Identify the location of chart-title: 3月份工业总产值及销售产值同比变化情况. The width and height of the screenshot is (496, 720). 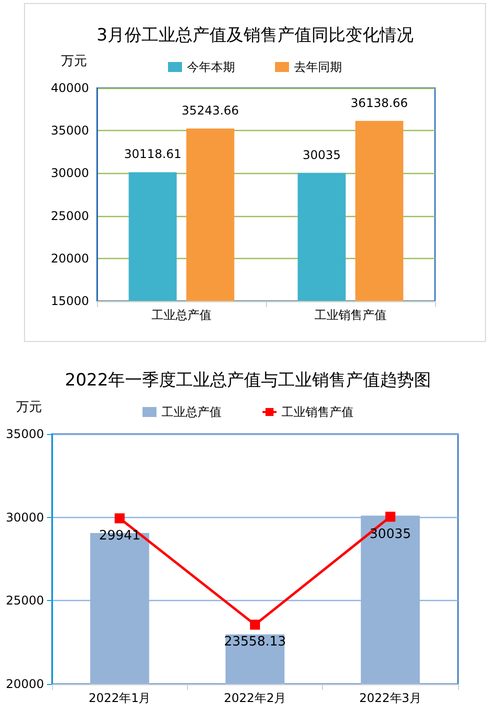
(255, 36).